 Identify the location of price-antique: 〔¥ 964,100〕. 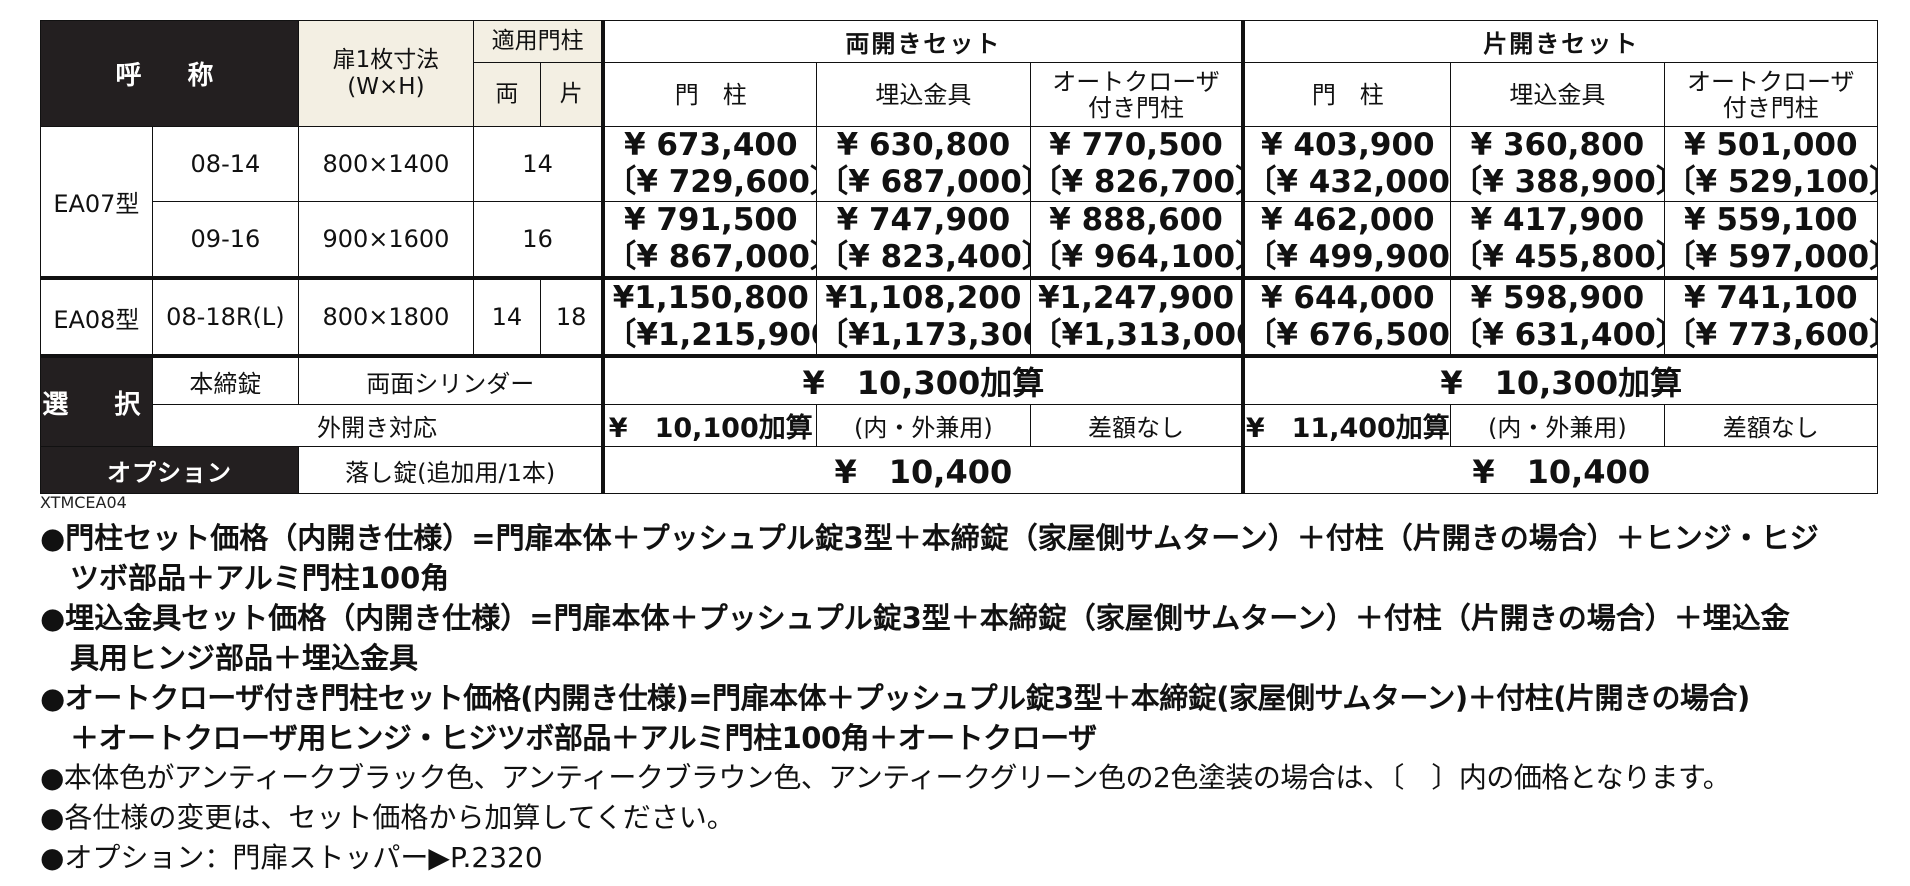
(1137, 257).